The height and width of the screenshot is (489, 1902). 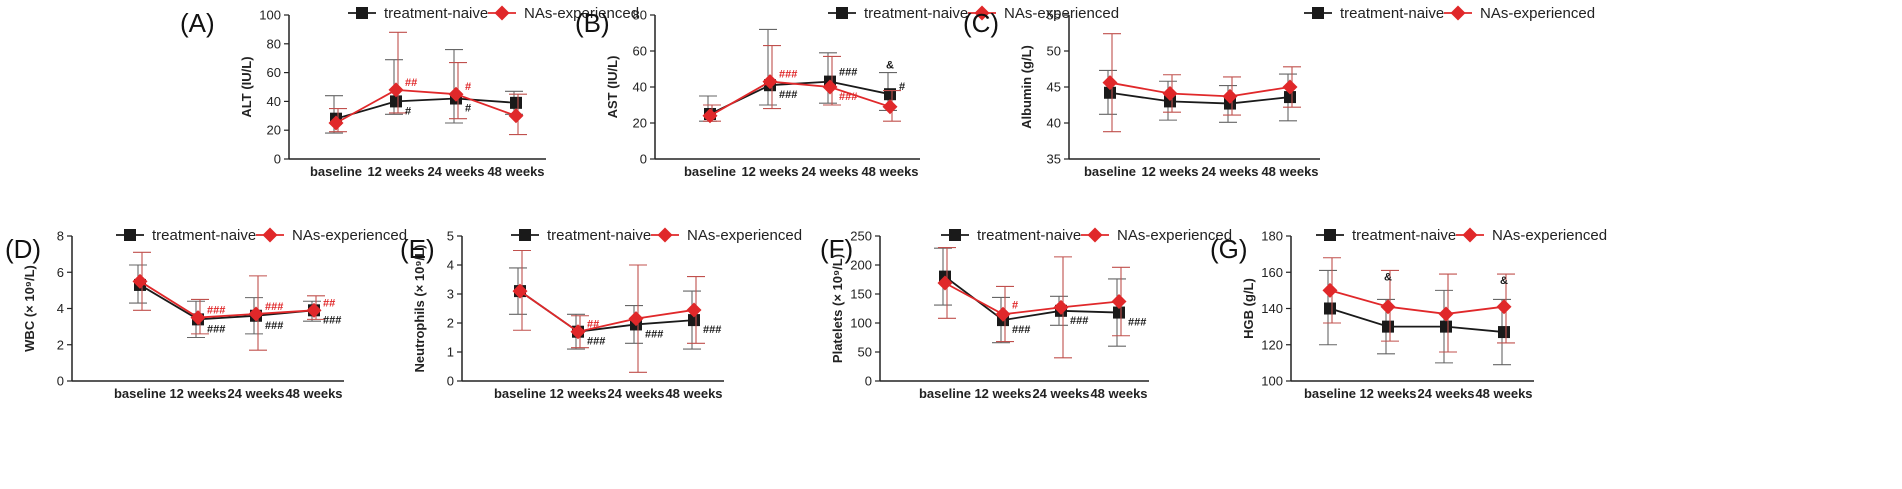 What do you see at coordinates (612, 87) in the screenshot?
I see `y-axis-title: AST (IU/L)` at bounding box center [612, 87].